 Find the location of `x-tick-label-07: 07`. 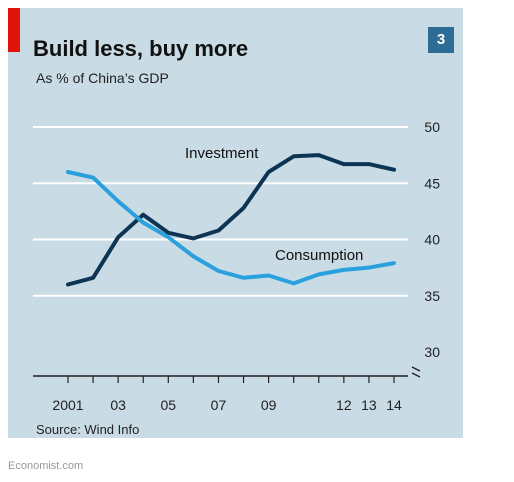

x-tick-label-07: 07 is located at coordinates (219, 405).